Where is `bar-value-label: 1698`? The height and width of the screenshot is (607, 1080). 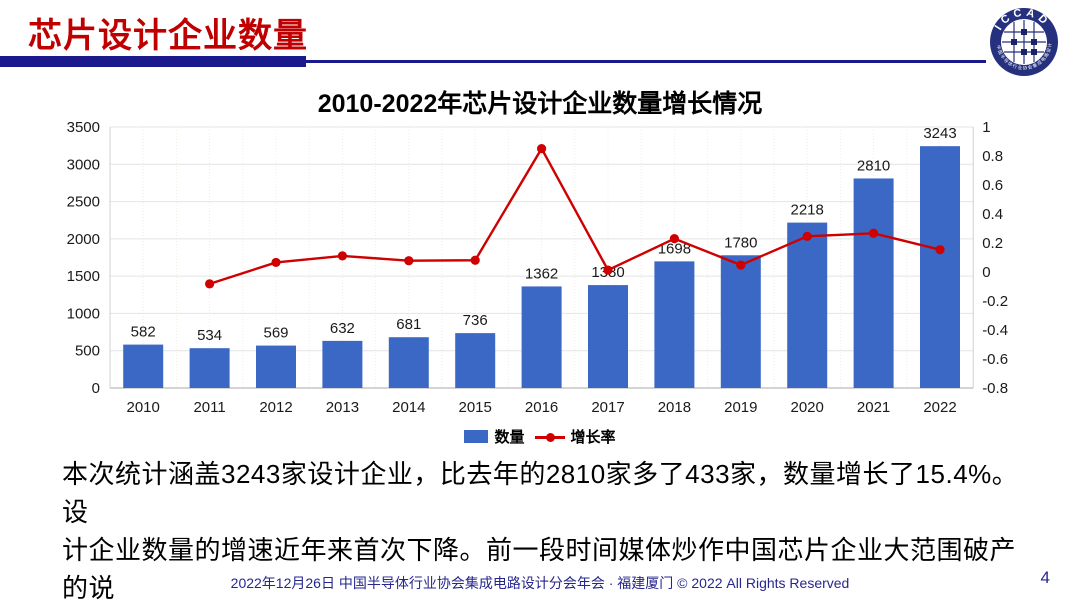
bar-value-label: 1698 is located at coordinates (674, 248).